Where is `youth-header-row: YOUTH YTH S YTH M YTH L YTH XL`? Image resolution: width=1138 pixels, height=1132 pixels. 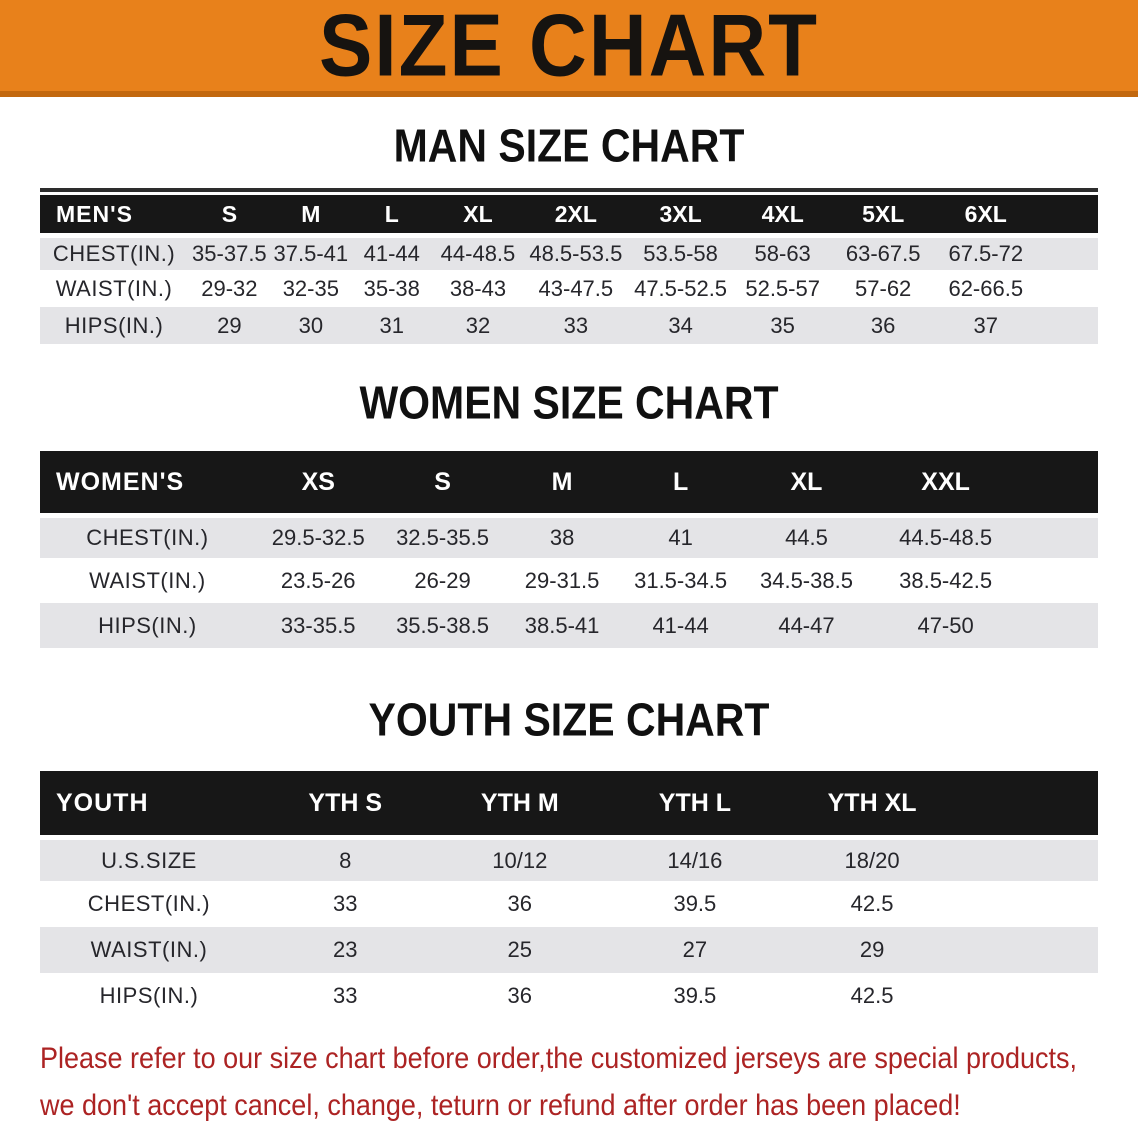 youth-header-row: YOUTH YTH S YTH M YTH L YTH XL is located at coordinates (569, 803).